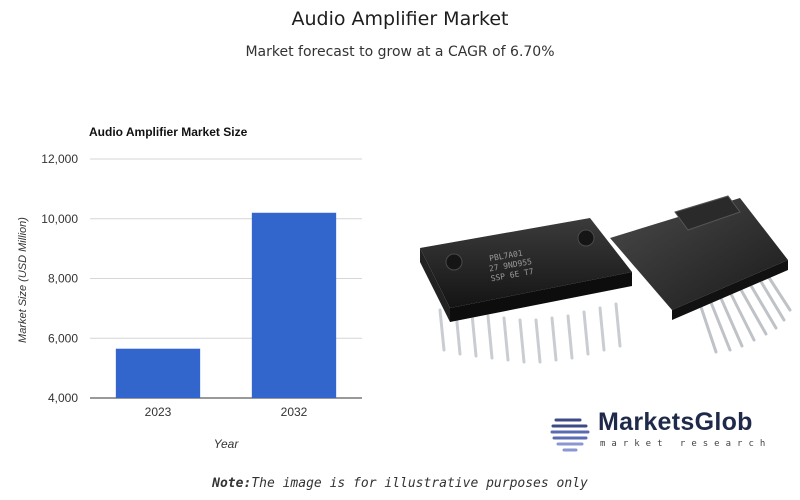 The image size is (800, 500). Describe the element at coordinates (686, 444) in the screenshot. I see `logo-tagline: market research` at that location.